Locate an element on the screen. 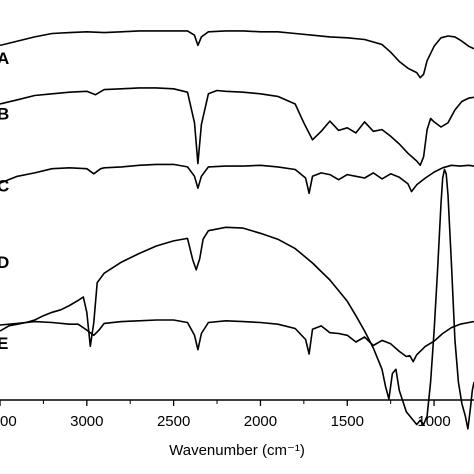 The image size is (474, 474). x-axis-ticks: 3500 3000 2500 2000 1500 1000 is located at coordinates (225, 415).